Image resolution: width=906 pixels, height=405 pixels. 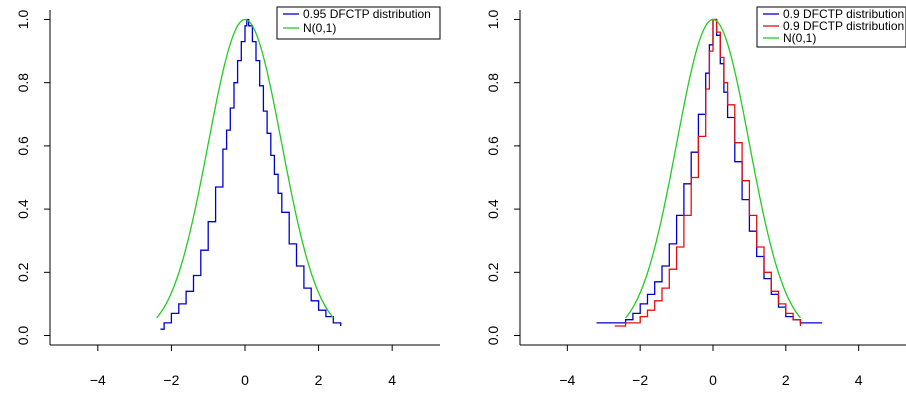 I want to click on legend-label: 0.95 DFCTP distribution, so click(x=367, y=14).